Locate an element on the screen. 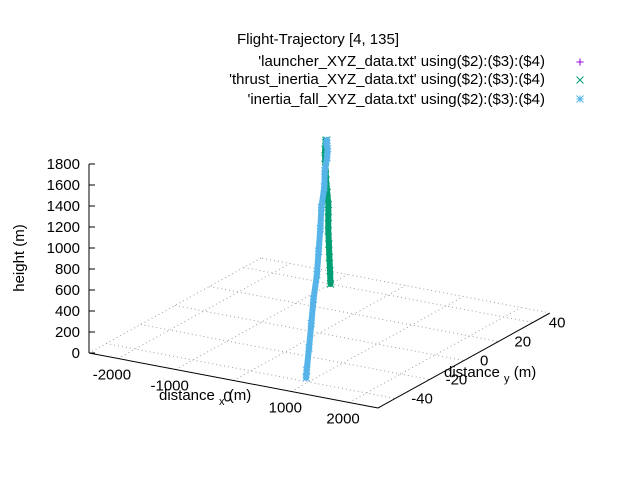 This screenshot has height=480, width=640. z-axis-label: height (m) is located at coordinates (19, 258).